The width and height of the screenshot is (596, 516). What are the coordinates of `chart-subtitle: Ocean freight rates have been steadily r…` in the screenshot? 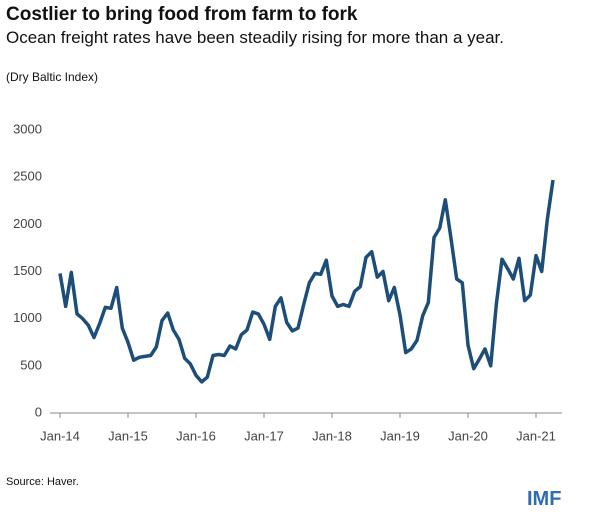 It's located at (255, 37).